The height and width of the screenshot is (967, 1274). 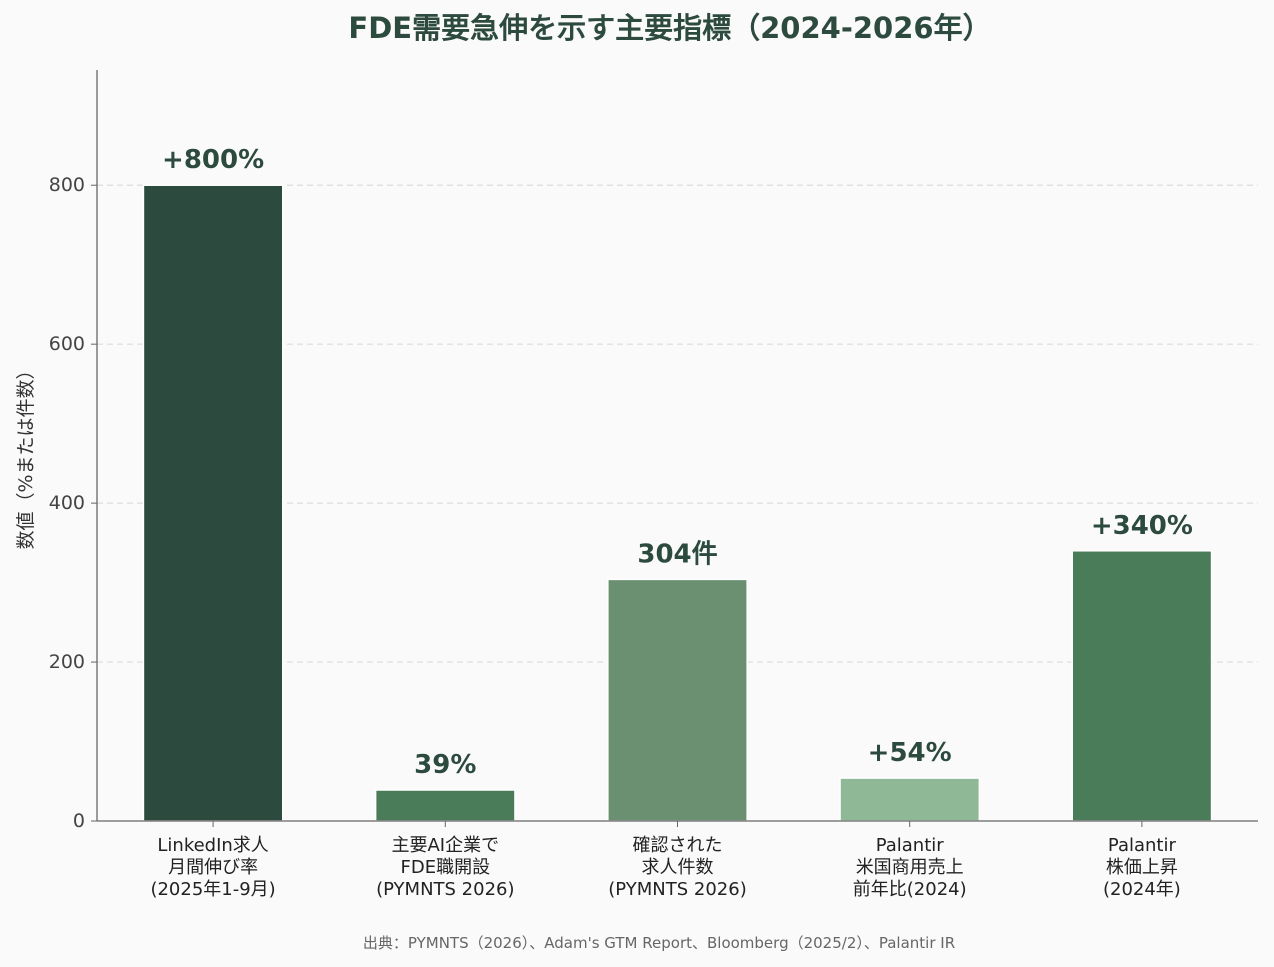 What do you see at coordinates (1142, 526) in the screenshot?
I see `data-label: +340%` at bounding box center [1142, 526].